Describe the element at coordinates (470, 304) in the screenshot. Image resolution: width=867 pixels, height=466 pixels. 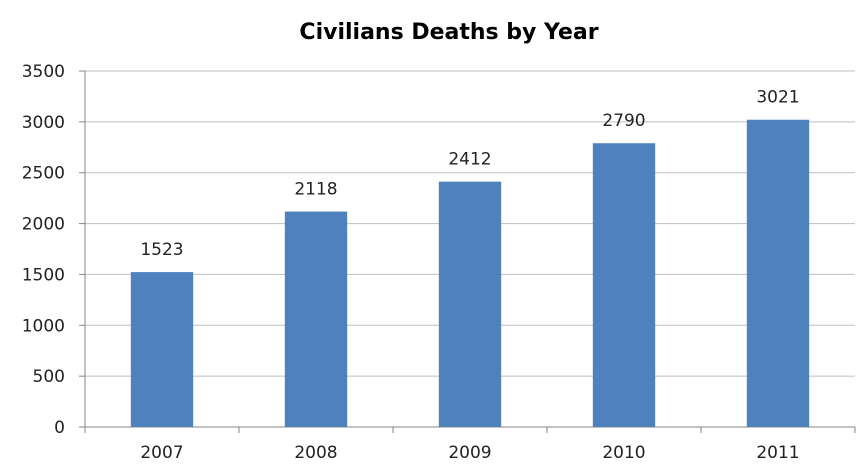
I see `bar-2009` at that location.